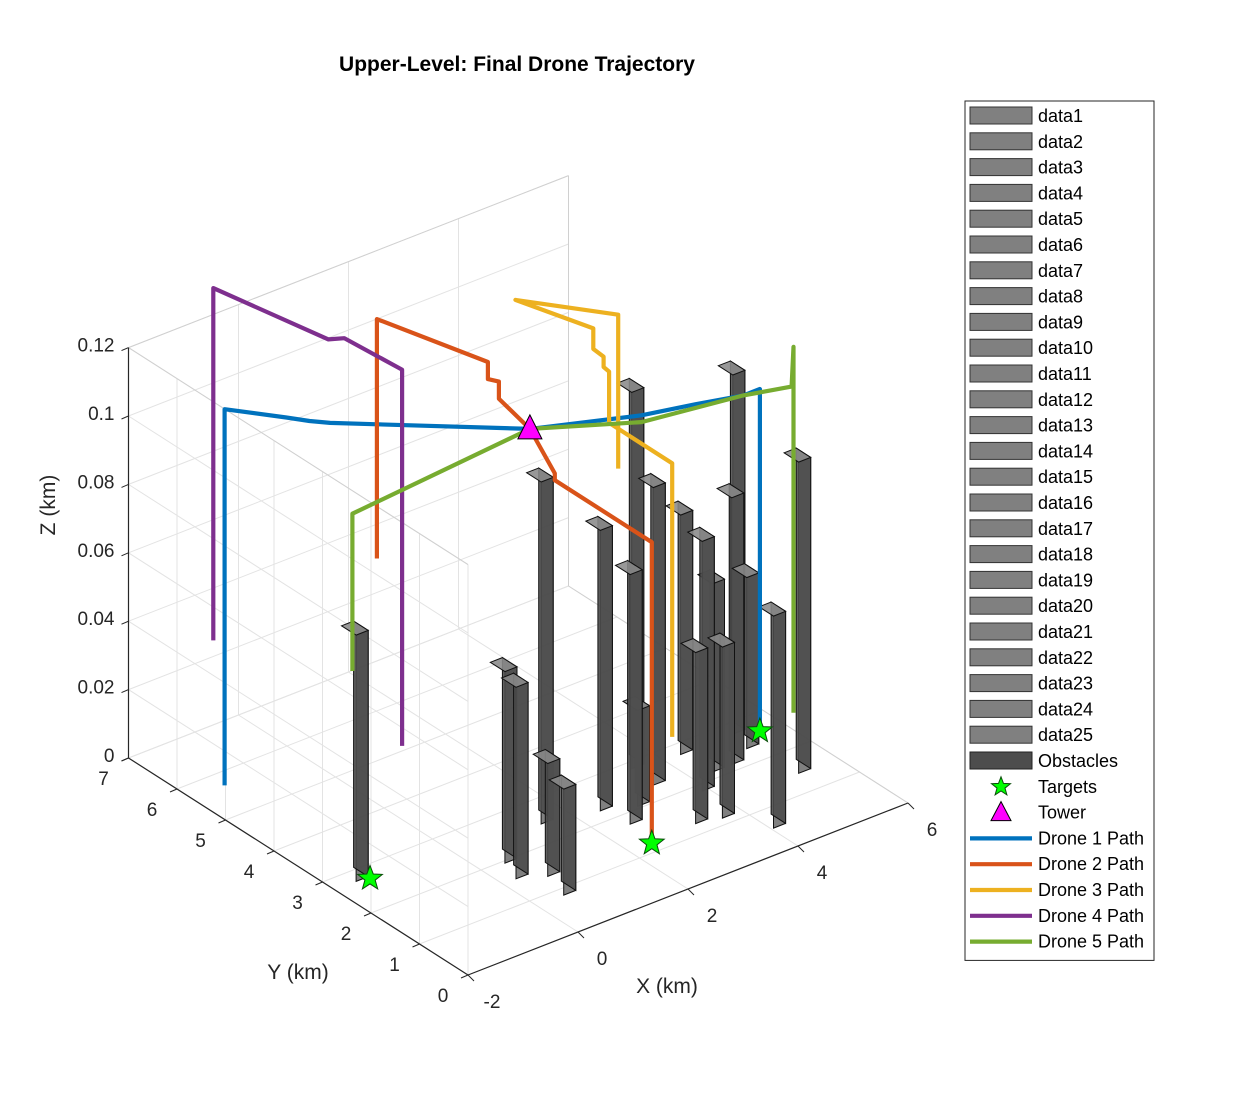  I want to click on legend-entry: data2, so click(1060, 142).